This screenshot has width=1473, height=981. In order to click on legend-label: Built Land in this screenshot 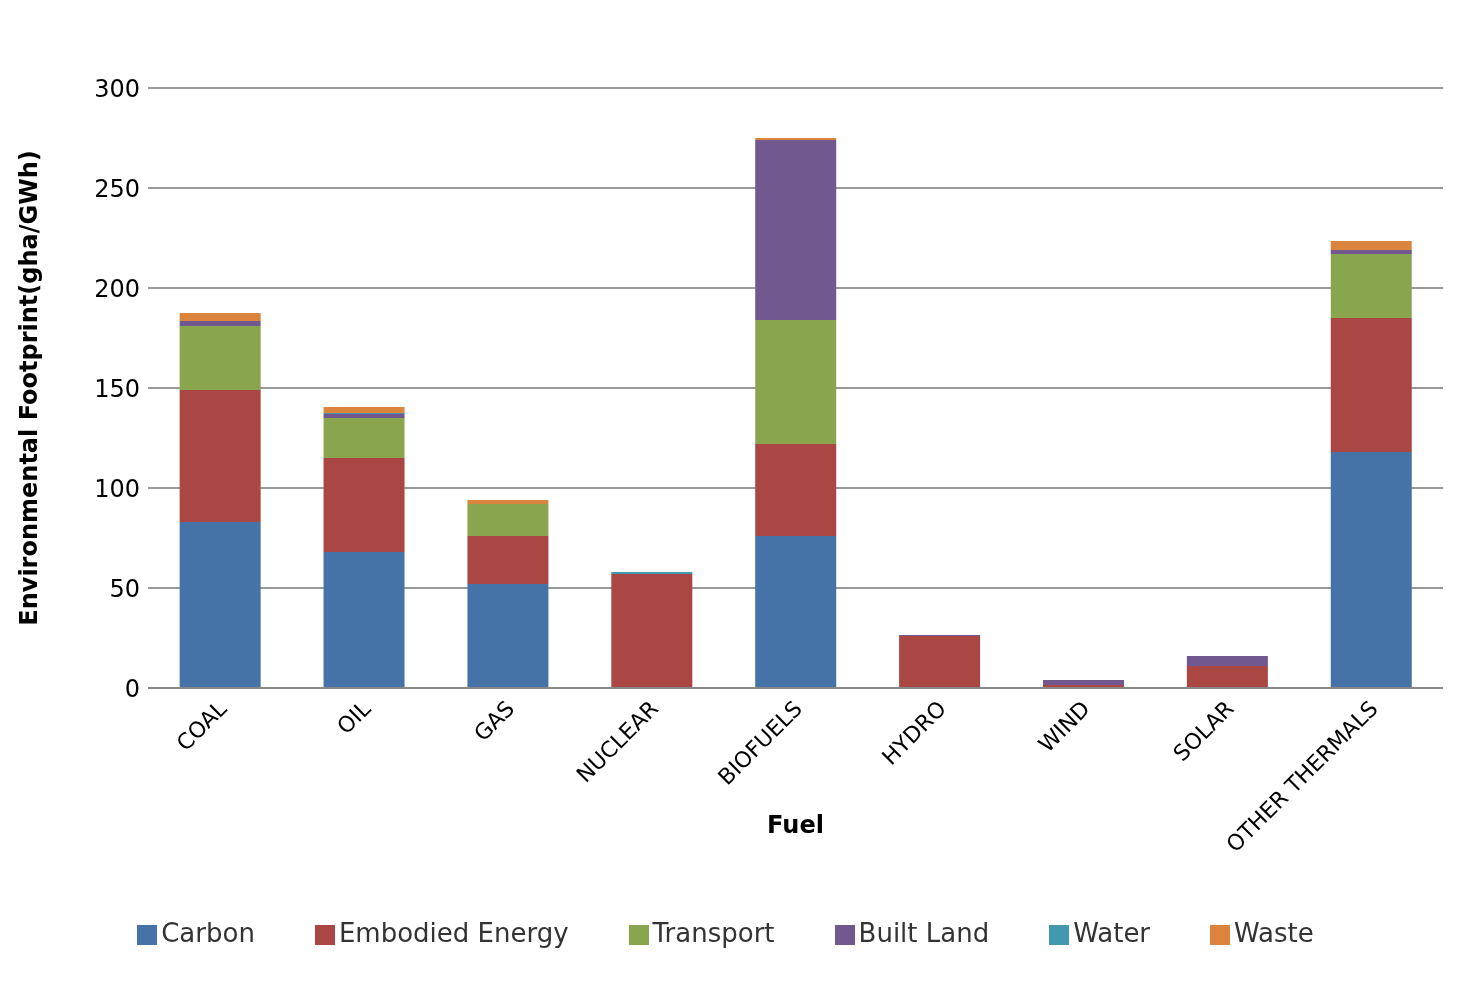, I will do `click(924, 933)`.